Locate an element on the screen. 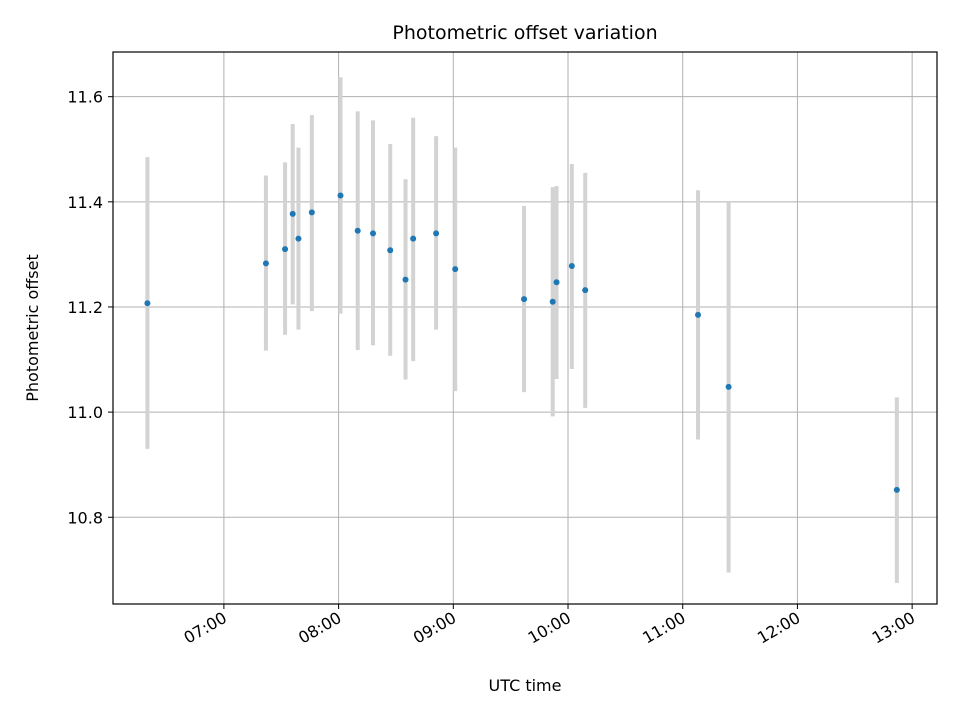  y-tick-label: 11.6 is located at coordinates (85, 97).